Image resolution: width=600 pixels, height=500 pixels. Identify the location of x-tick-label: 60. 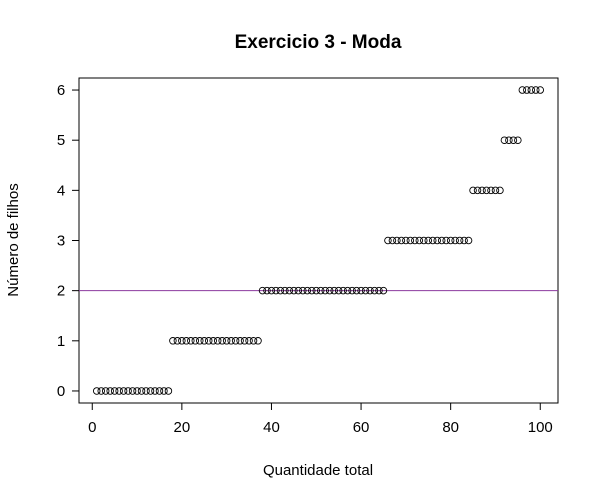
(361, 427).